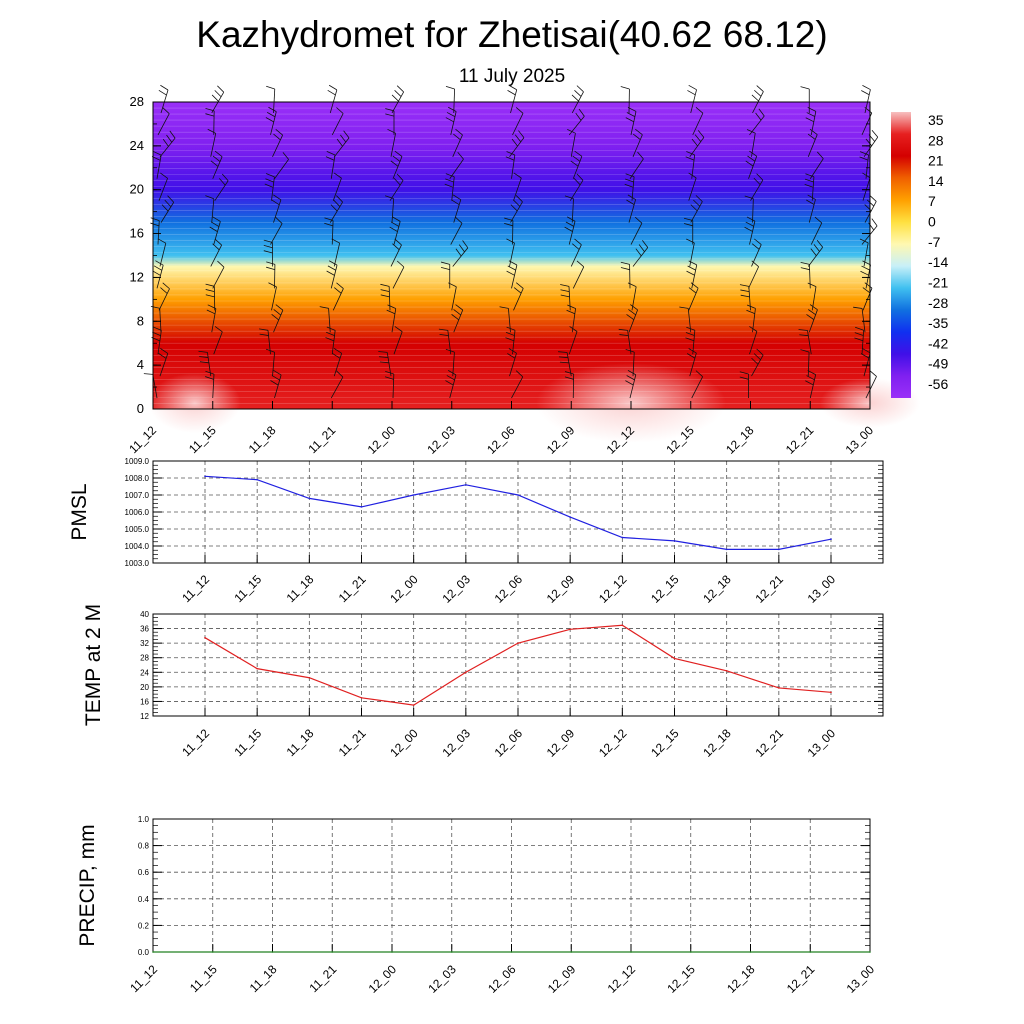 This screenshot has width=1024, height=1024. I want to click on grid-lines, so click(511, 885).